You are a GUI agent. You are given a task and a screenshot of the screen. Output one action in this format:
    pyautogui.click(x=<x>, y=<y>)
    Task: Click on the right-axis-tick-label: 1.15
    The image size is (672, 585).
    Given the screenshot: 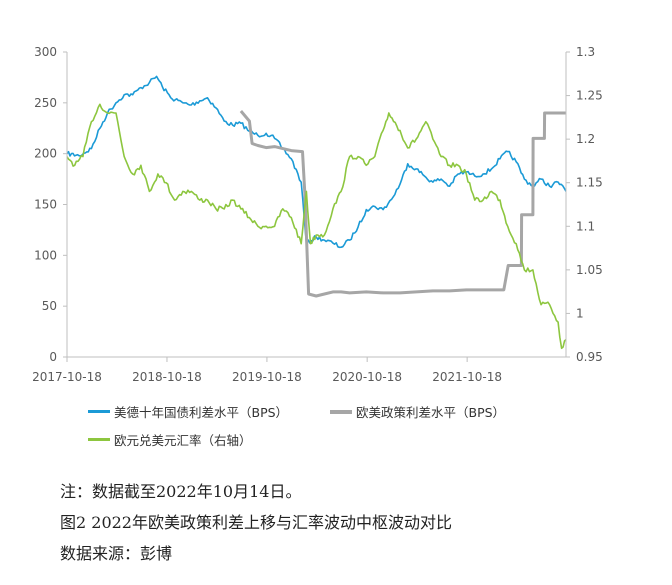 What is the action you would take?
    pyautogui.click(x=589, y=183)
    